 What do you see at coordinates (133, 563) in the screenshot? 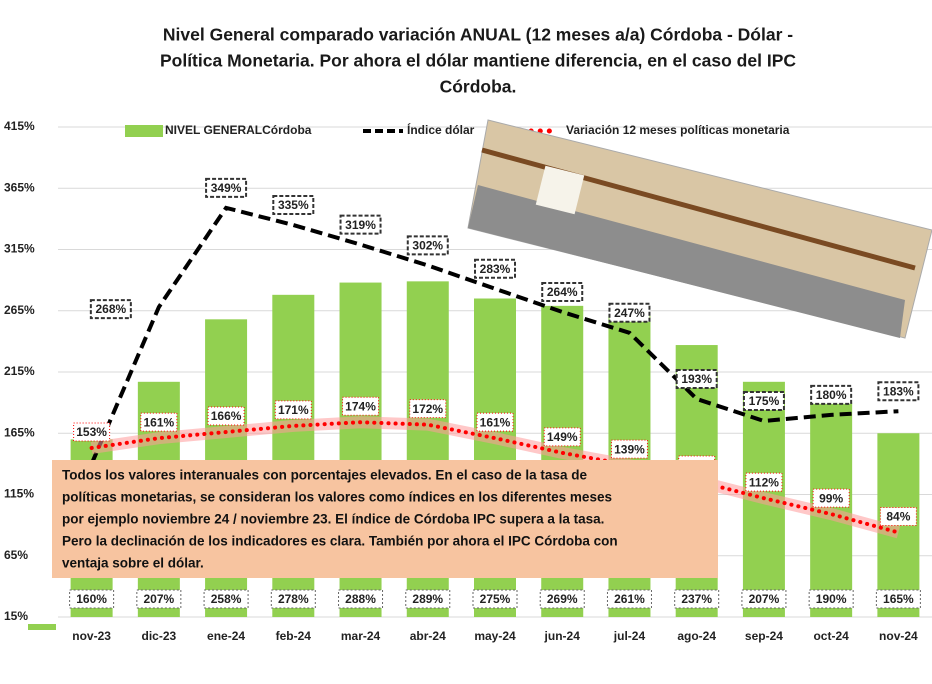
I see `annotation-line: ventaja sobre el dólar.` at bounding box center [133, 563].